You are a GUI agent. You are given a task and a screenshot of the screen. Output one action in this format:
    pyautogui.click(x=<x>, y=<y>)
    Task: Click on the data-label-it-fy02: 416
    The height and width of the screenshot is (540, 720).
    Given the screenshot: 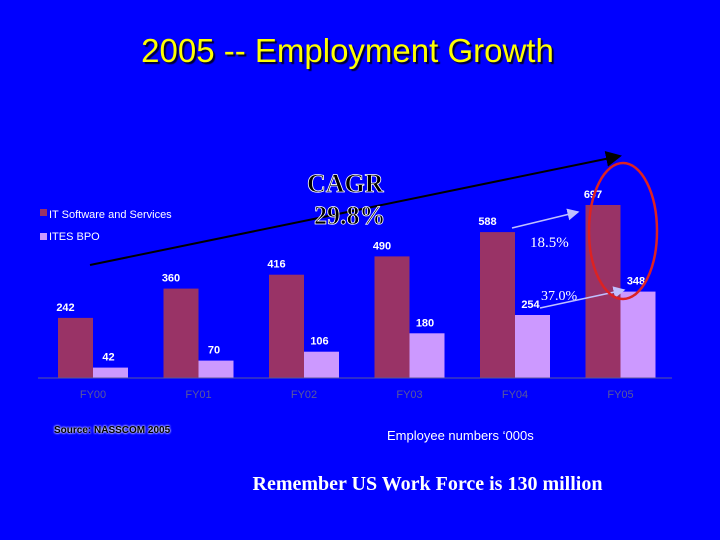 What is the action you would take?
    pyautogui.click(x=276, y=265)
    